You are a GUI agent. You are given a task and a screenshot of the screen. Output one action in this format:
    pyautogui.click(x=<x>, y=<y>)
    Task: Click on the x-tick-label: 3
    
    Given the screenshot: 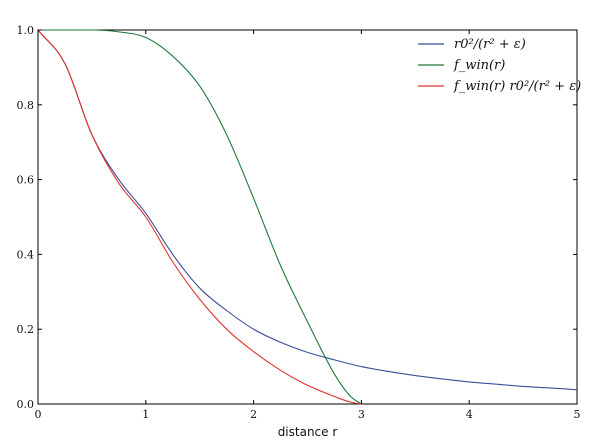 What is the action you would take?
    pyautogui.click(x=361, y=414)
    